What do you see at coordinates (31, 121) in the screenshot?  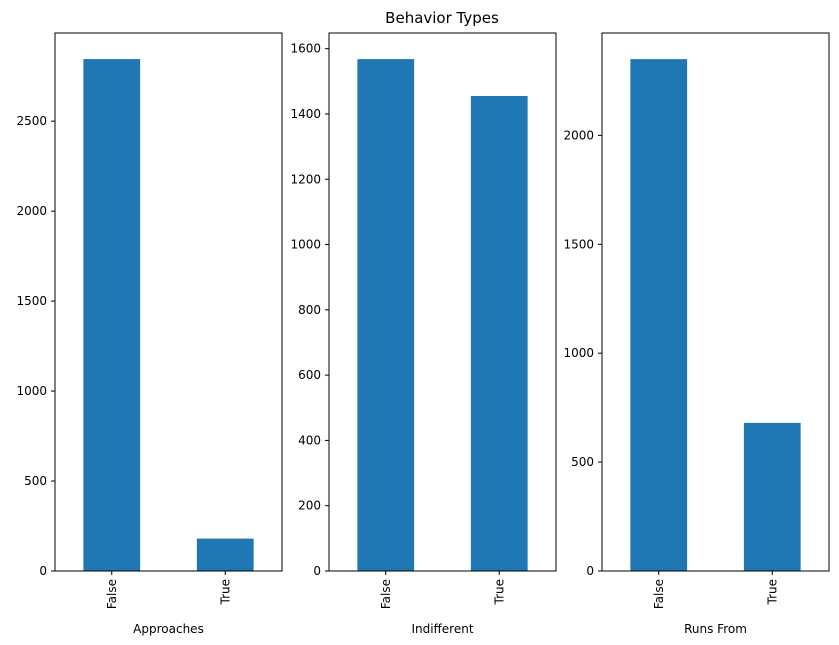 I see `y-tick-label: 2500` at bounding box center [31, 121].